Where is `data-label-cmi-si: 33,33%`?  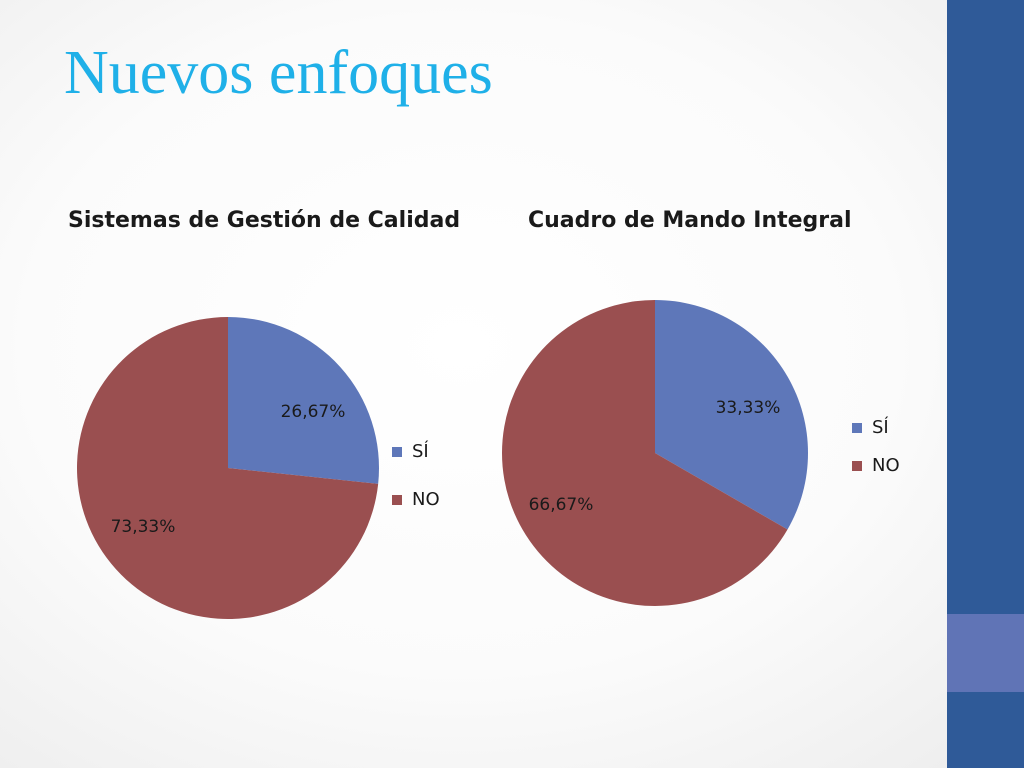 data-label-cmi-si: 33,33% is located at coordinates (748, 408).